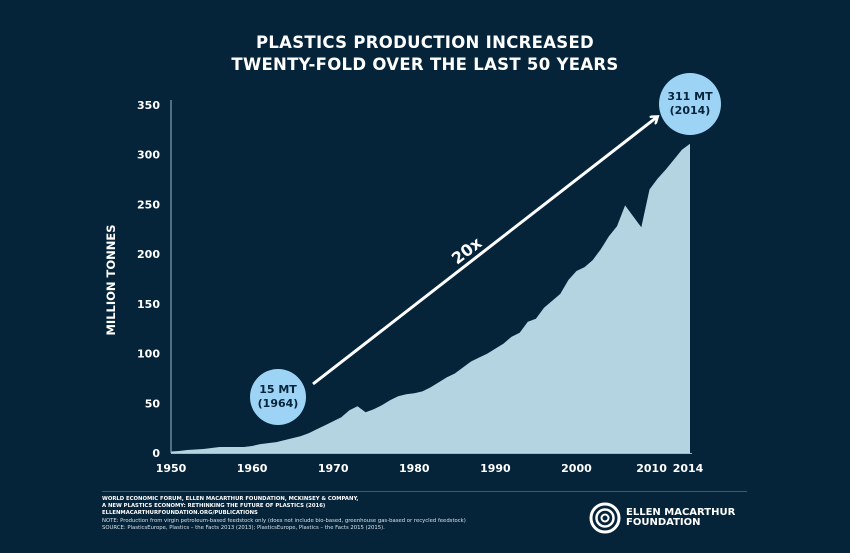 The width and height of the screenshot is (850, 553). Describe the element at coordinates (681, 512) in the screenshot. I see `logo-line-1: ELLEN MACARTHUR` at that location.